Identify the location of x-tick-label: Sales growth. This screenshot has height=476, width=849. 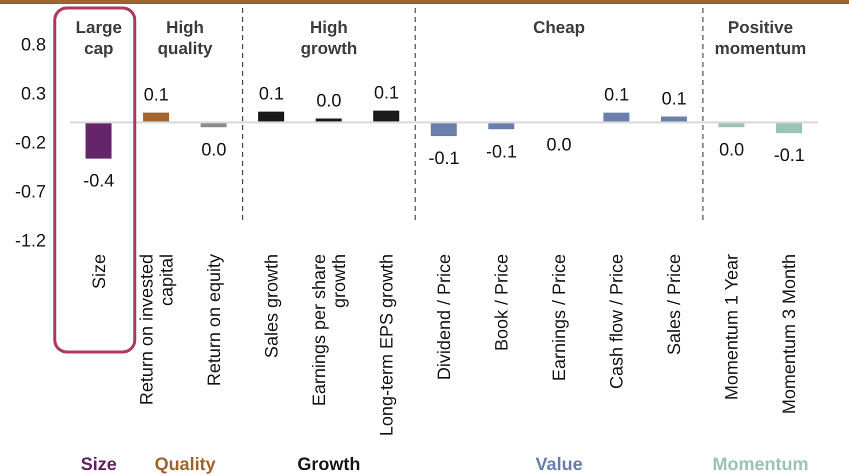
(271, 306).